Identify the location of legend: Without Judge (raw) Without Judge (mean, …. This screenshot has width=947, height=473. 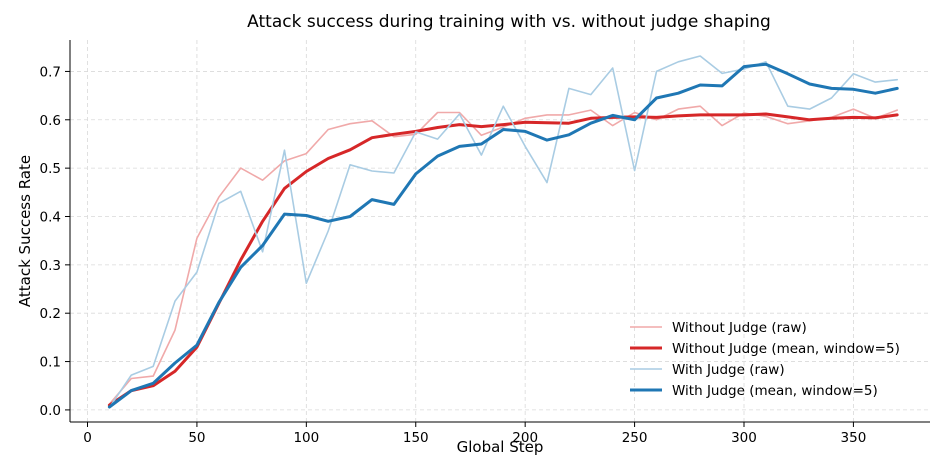
(765, 359).